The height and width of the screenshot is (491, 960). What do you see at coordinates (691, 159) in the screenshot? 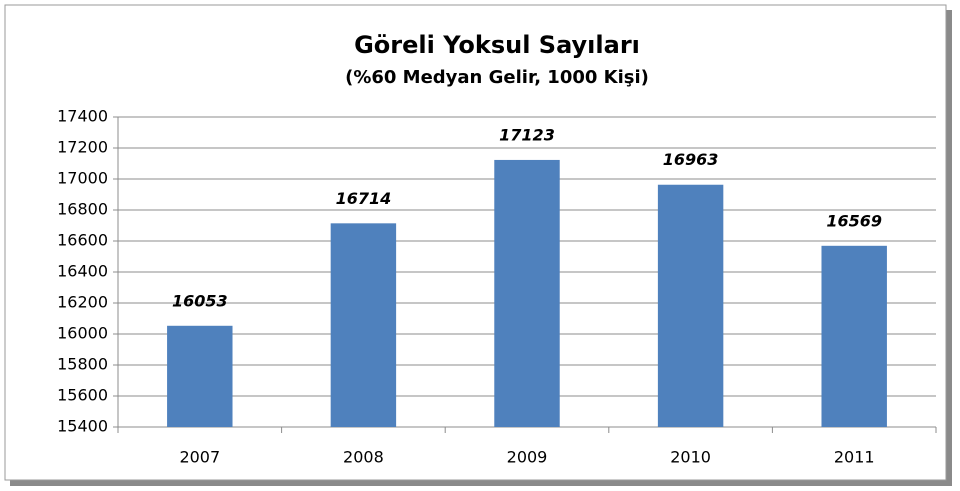
I see `data-label: 16963` at bounding box center [691, 159].